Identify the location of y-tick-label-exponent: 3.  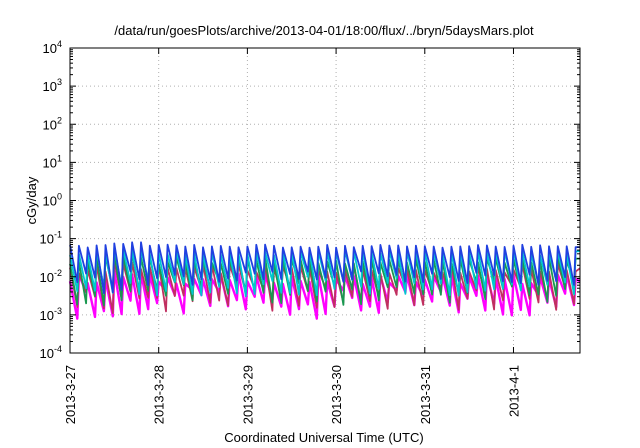
(59, 82).